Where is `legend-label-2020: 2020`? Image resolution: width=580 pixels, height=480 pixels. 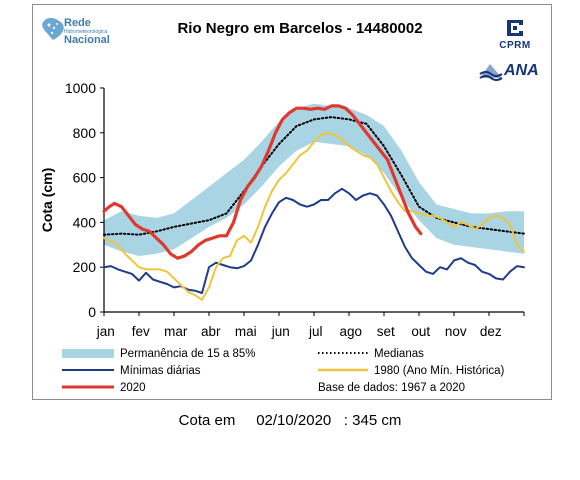
legend-label-2020: 2020 is located at coordinates (133, 388).